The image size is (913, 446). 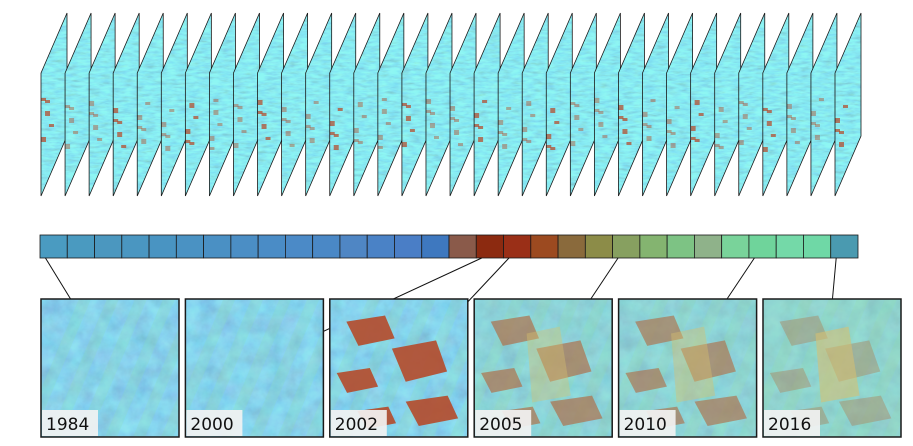 I want to click on year-label: 2010, so click(x=645, y=425).